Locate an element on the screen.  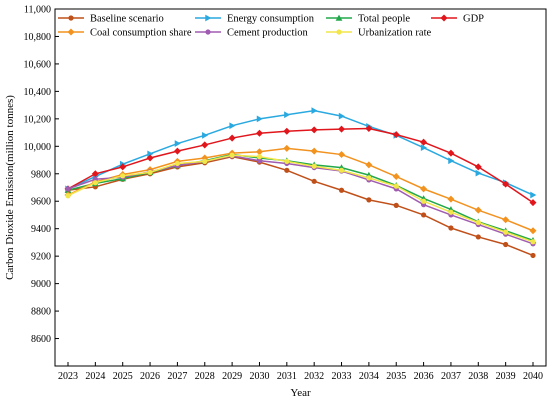
x-tick-label: 2028 is located at coordinates (205, 376).